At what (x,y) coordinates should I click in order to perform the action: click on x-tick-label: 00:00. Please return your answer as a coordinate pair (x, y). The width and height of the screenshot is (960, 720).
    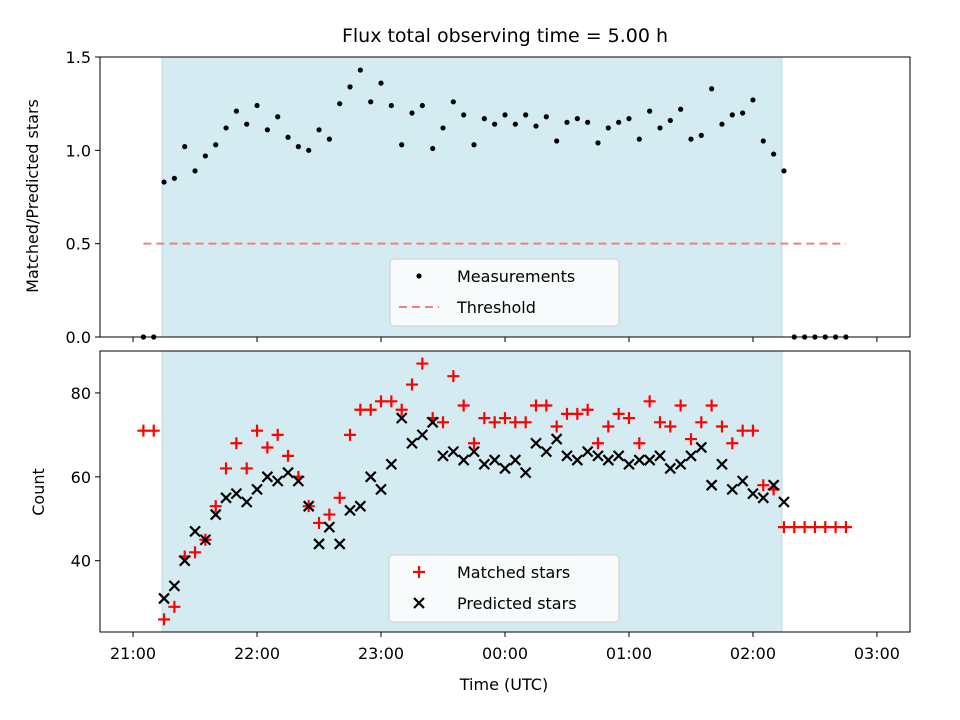
    Looking at the image, I should click on (505, 653).